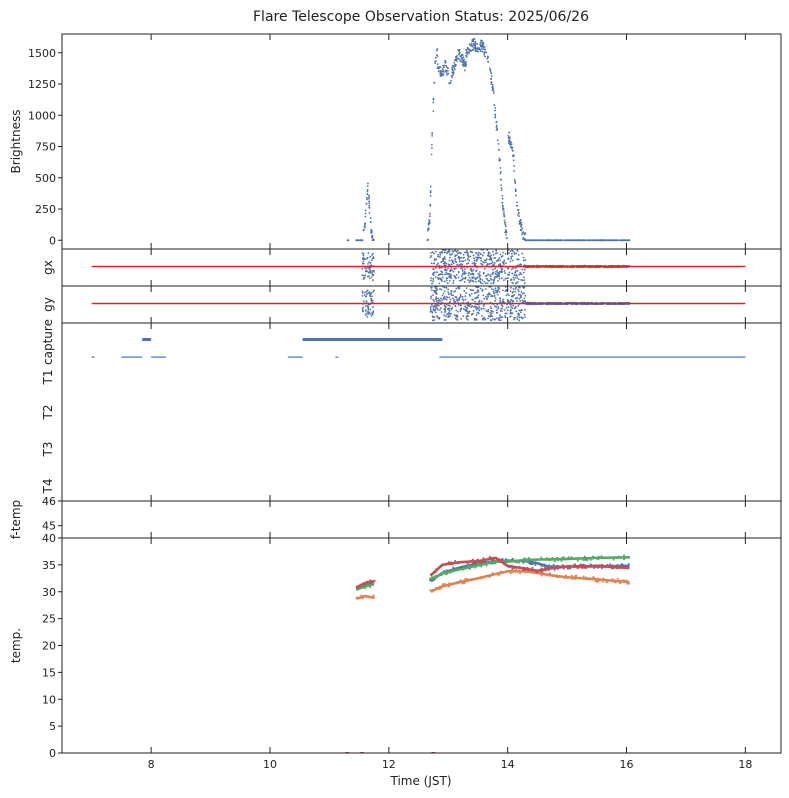 Image resolution: width=789 pixels, height=798 pixels. I want to click on temp-blue-sample, so click(434, 579).